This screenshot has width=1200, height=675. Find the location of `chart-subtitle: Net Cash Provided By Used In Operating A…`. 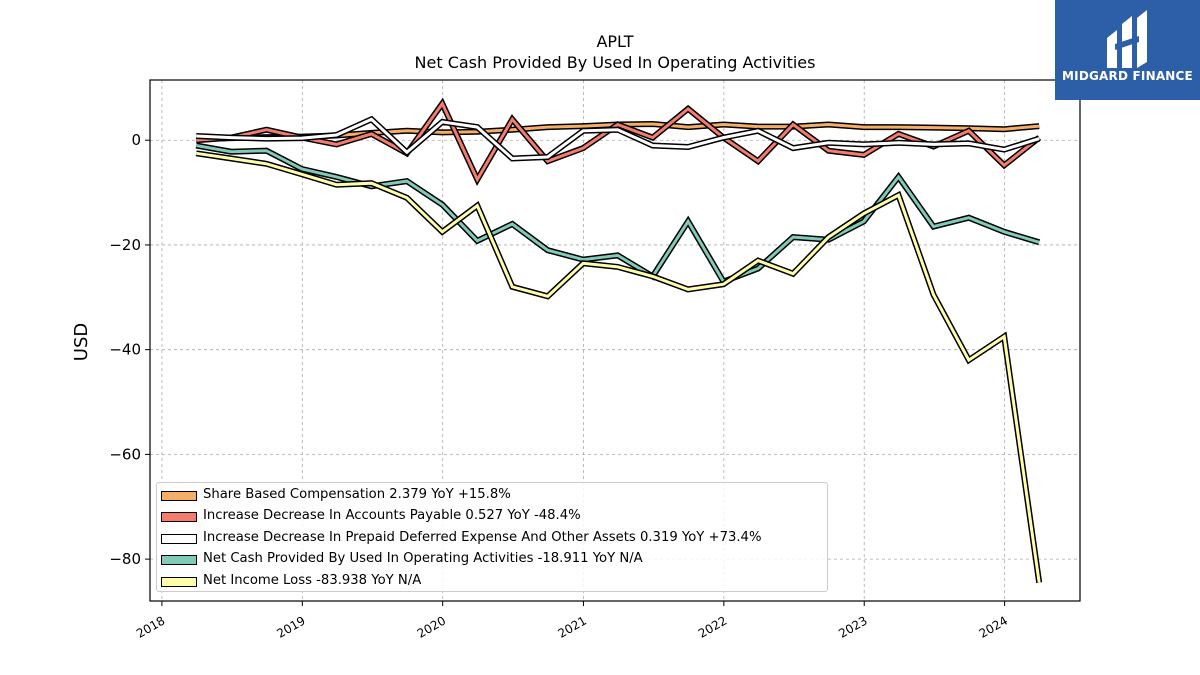

chart-subtitle: Net Cash Provided By Used In Operating A… is located at coordinates (615, 62).